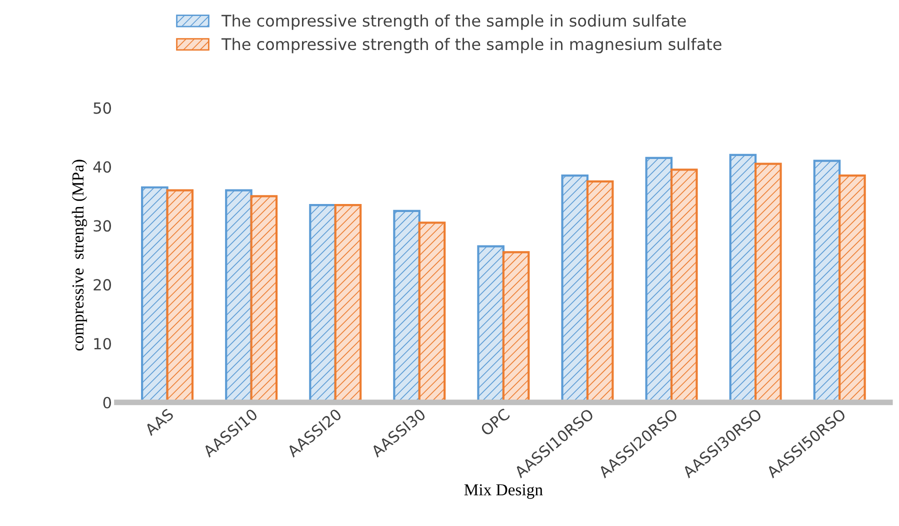 The image size is (899, 526). Describe the element at coordinates (102, 344) in the screenshot. I see `y-tick-label: 10` at that location.